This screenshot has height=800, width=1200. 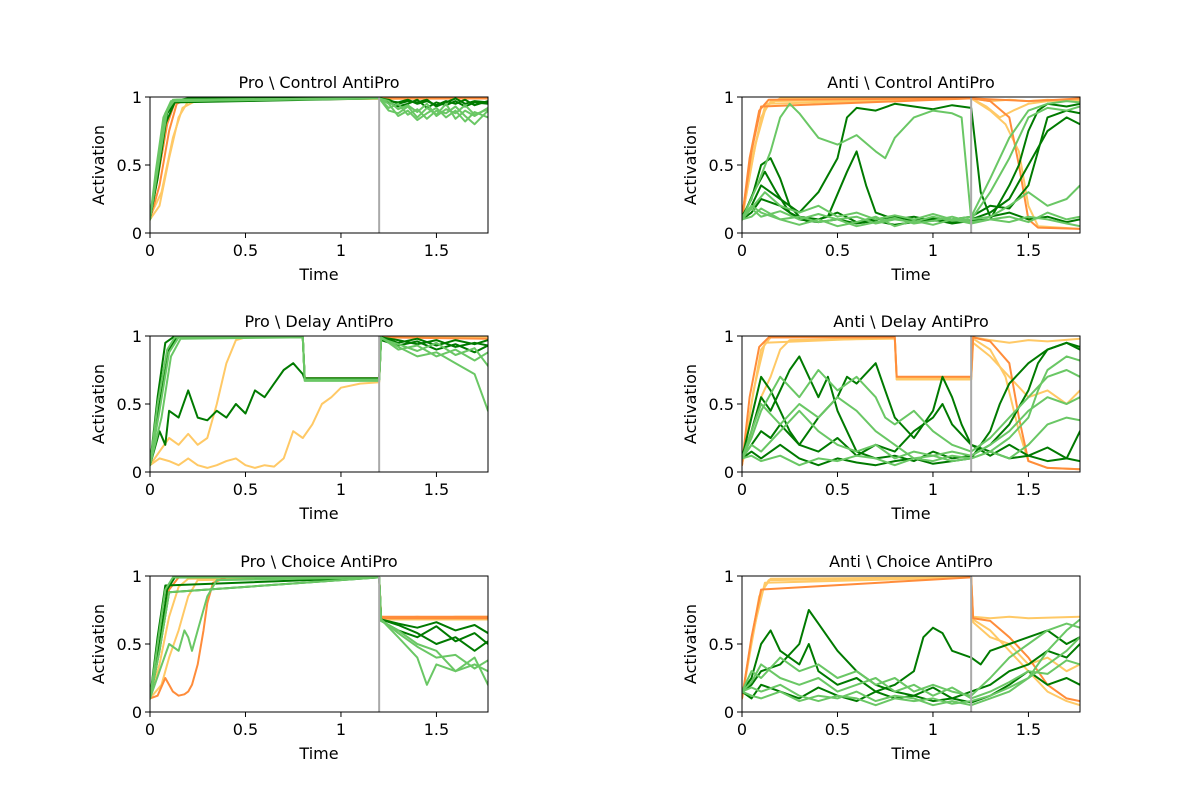 I want to click on plot-frame, so click(x=319, y=165).